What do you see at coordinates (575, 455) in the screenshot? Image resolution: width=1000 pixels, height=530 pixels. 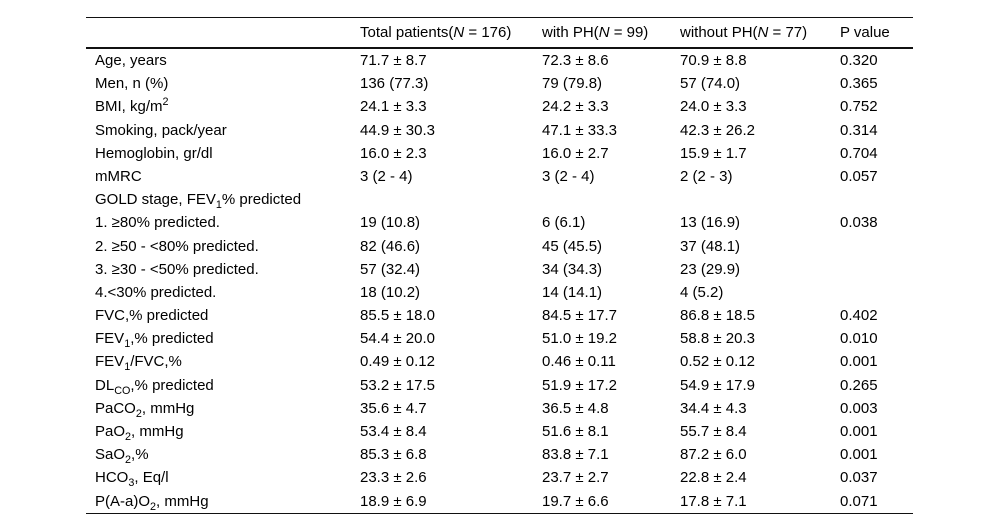 I see `row-value: 83.8 ± 7.1` at bounding box center [575, 455].